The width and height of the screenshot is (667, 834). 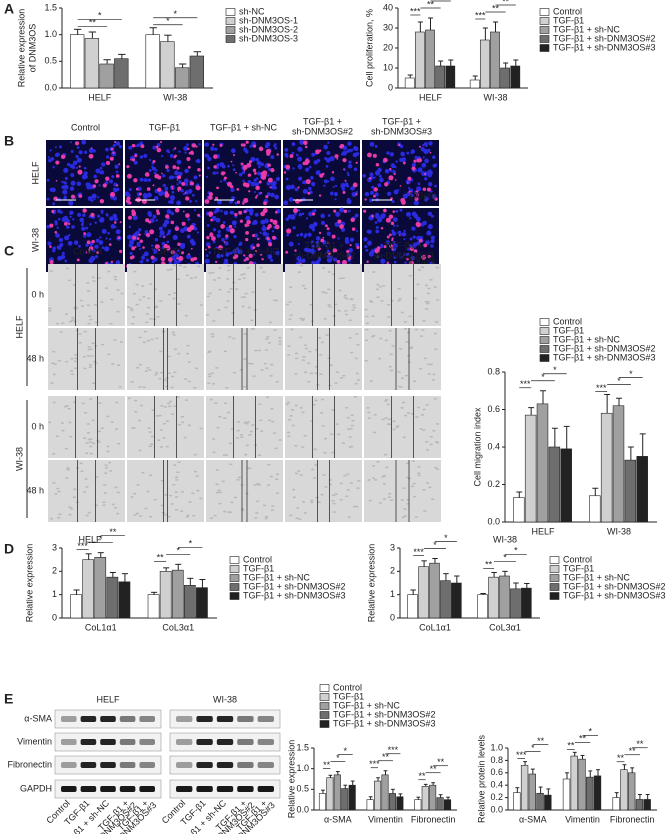 I want to click on legend-label: sh-DNM3OS-1, so click(x=268, y=20).